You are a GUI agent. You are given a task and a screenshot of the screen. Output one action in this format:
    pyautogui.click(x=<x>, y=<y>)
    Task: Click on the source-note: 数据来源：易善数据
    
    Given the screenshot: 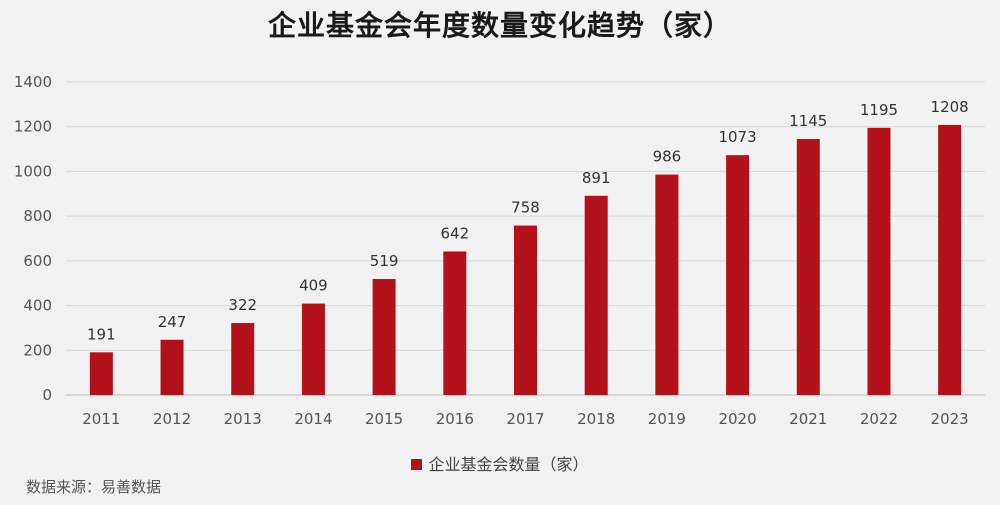 What is the action you would take?
    pyautogui.click(x=94, y=487)
    